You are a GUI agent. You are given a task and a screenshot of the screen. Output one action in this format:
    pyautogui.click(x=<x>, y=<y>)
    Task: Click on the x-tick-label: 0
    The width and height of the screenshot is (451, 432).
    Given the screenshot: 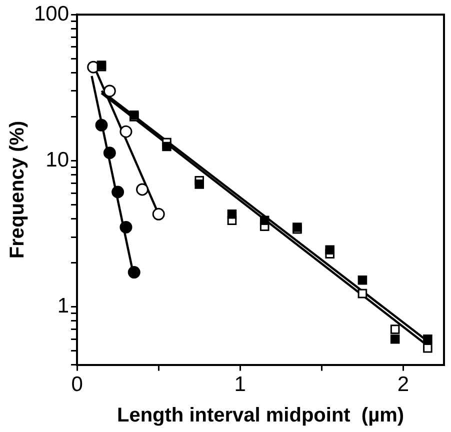 What is the action you would take?
    pyautogui.click(x=77, y=384)
    